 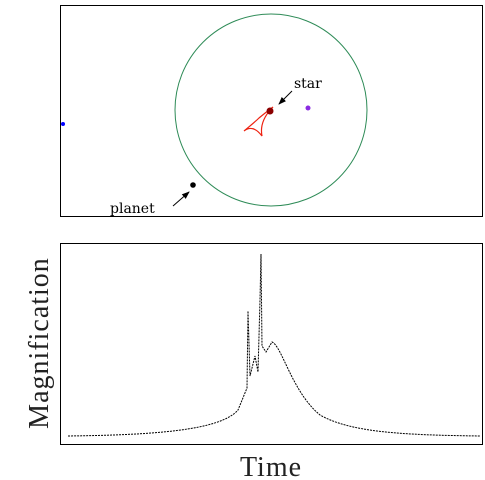 What do you see at coordinates (132, 209) in the screenshot?
I see `planet-label: planet` at bounding box center [132, 209].